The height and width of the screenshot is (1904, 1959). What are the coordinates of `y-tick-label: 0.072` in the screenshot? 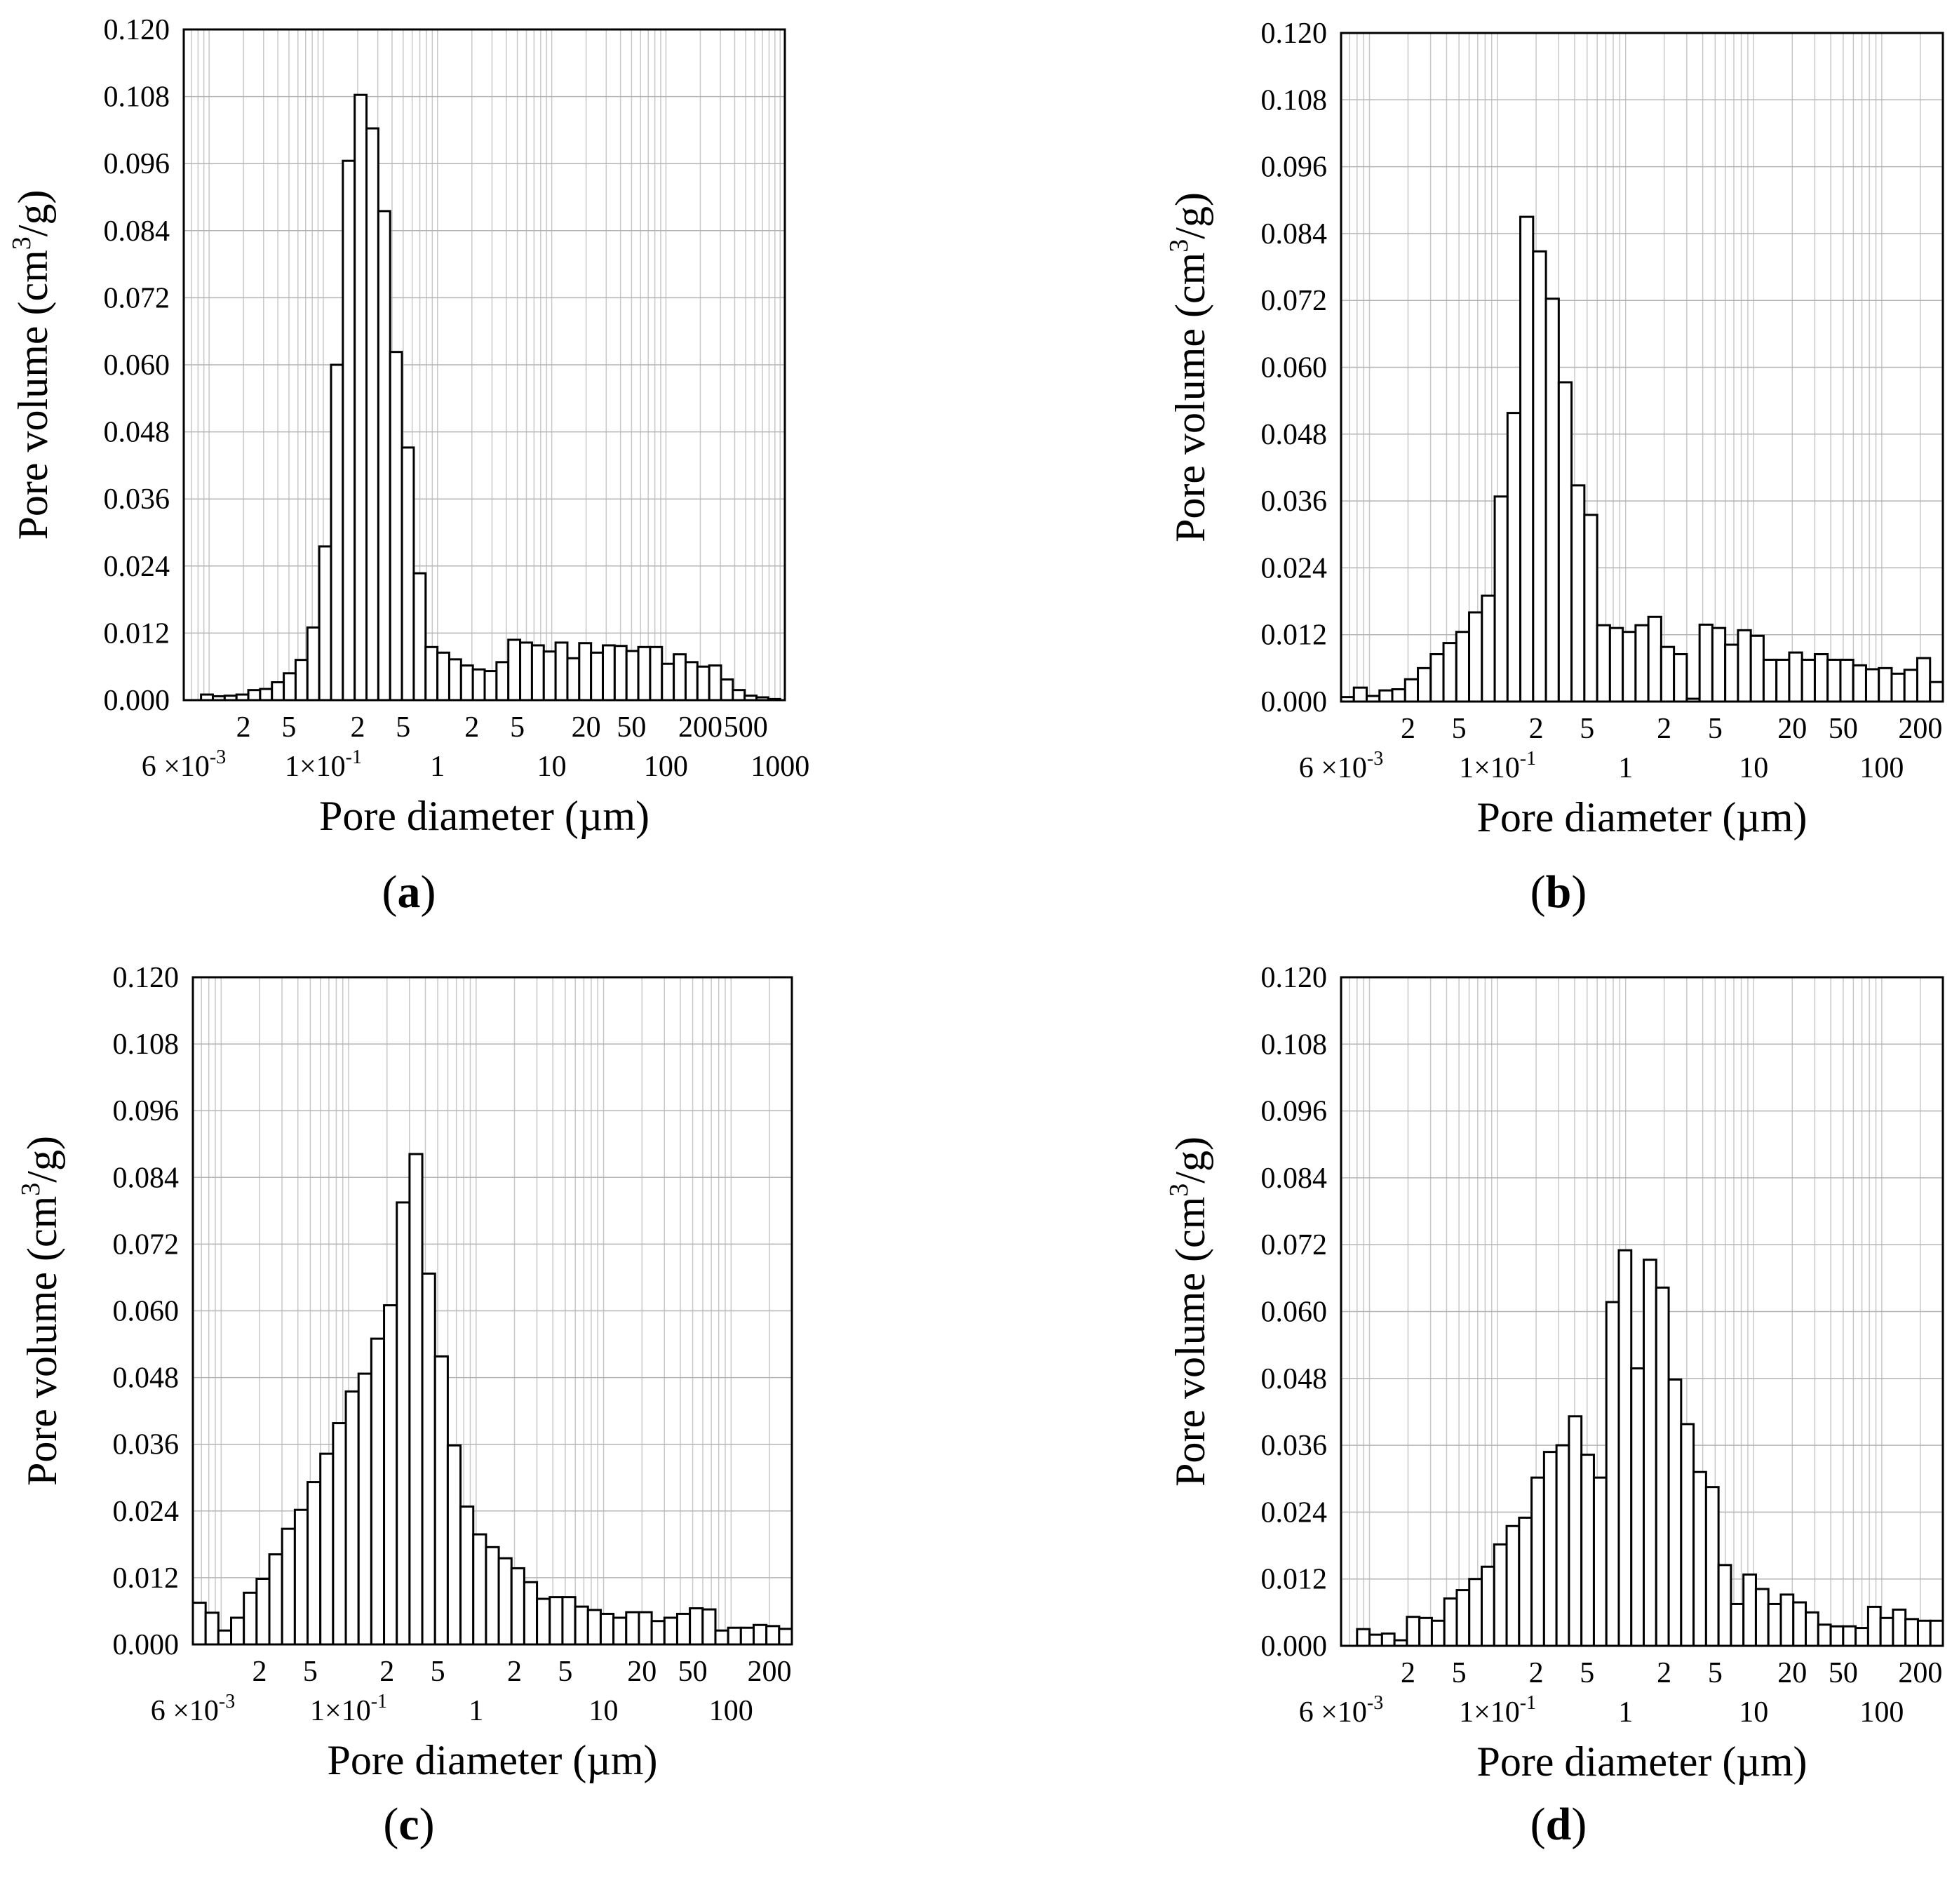 It's located at (137, 298).